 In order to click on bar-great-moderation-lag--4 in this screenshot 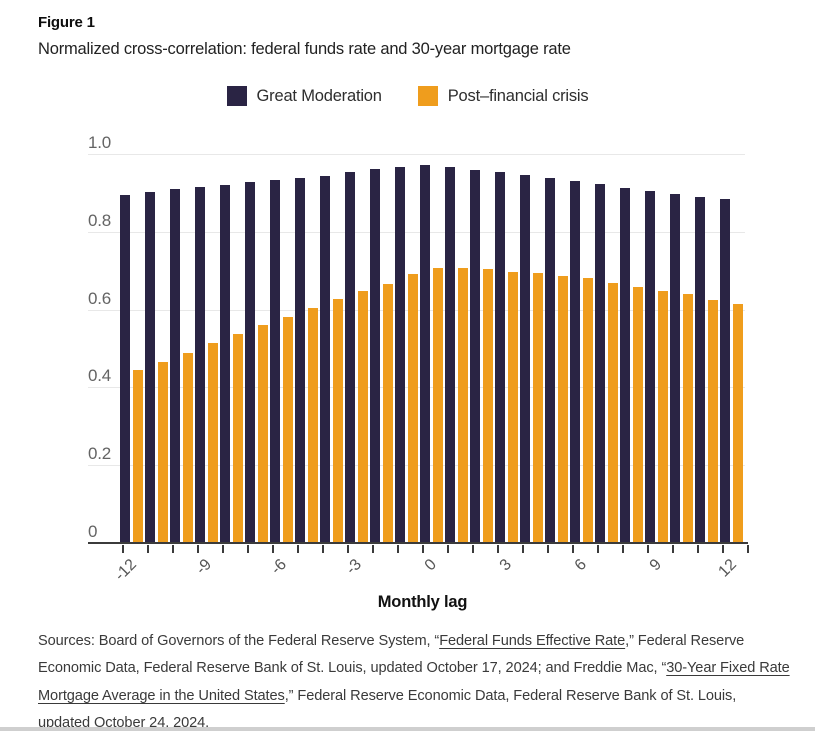, I will do `click(325, 359)`.